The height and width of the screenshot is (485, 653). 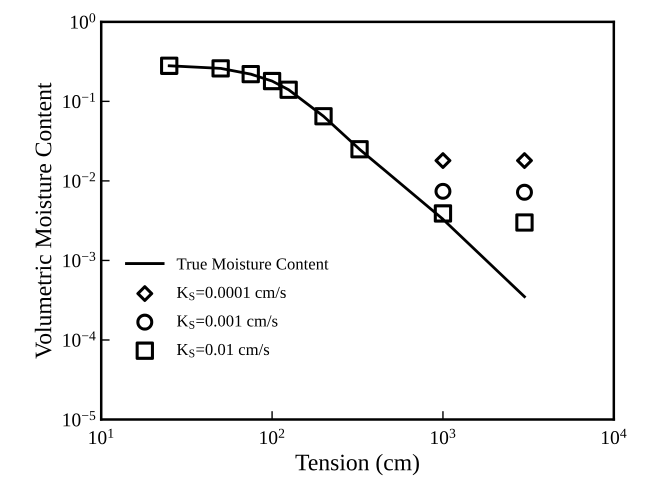 I want to click on legend-label: K$_{S}$=0.0001 cm/s, so click(x=231, y=293).